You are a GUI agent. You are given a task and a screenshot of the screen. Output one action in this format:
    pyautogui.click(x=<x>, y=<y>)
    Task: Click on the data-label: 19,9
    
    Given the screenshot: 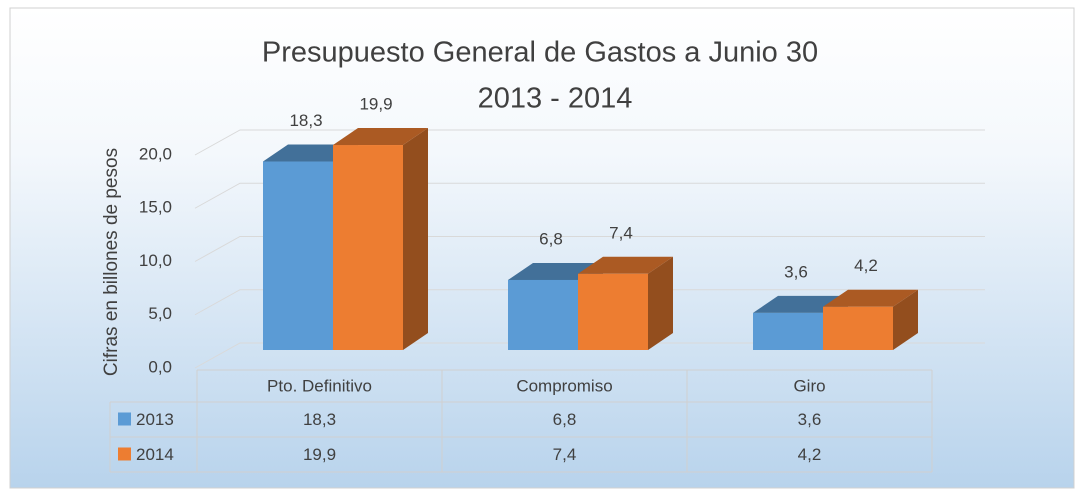 What is the action you would take?
    pyautogui.click(x=375, y=104)
    